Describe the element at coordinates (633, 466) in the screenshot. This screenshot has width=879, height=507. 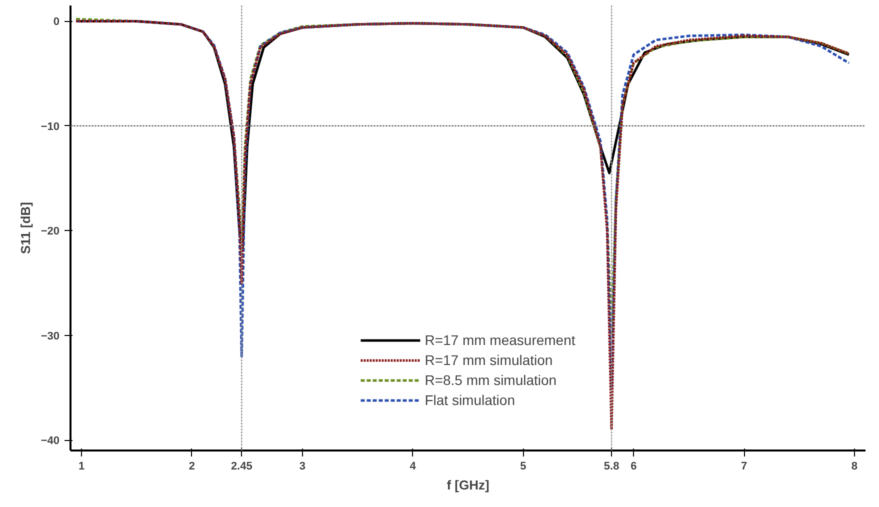
I see `x-tick-label: 6` at that location.